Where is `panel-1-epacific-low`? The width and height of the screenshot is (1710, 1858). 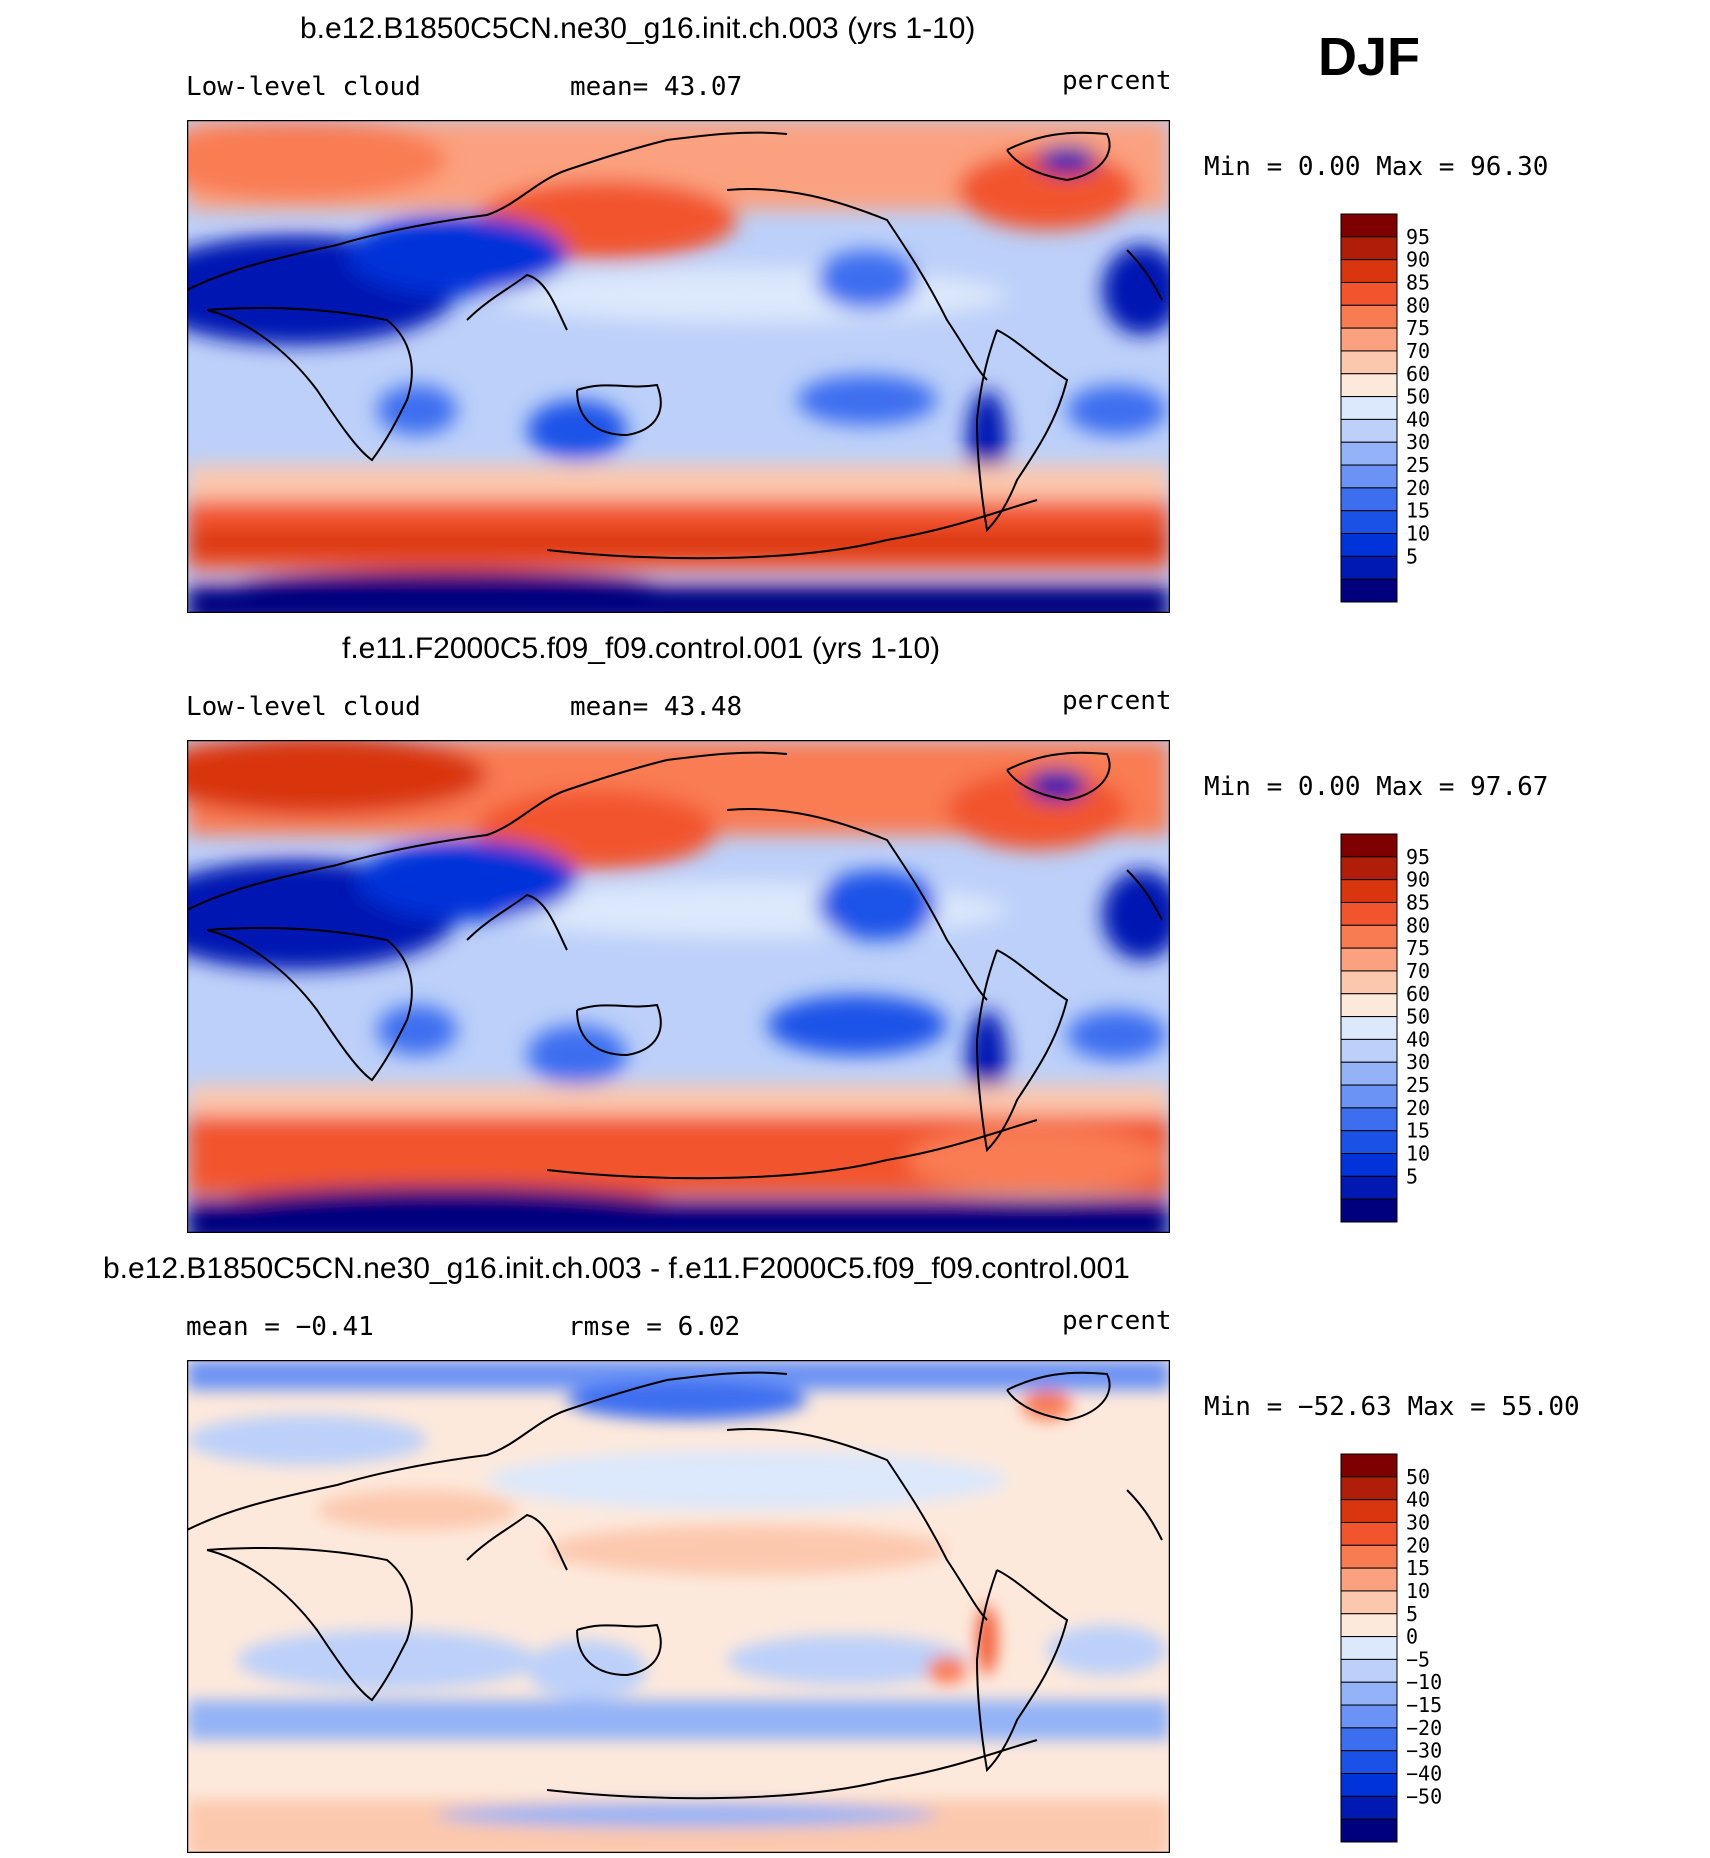
panel-1-epacific-low is located at coordinates (867, 400).